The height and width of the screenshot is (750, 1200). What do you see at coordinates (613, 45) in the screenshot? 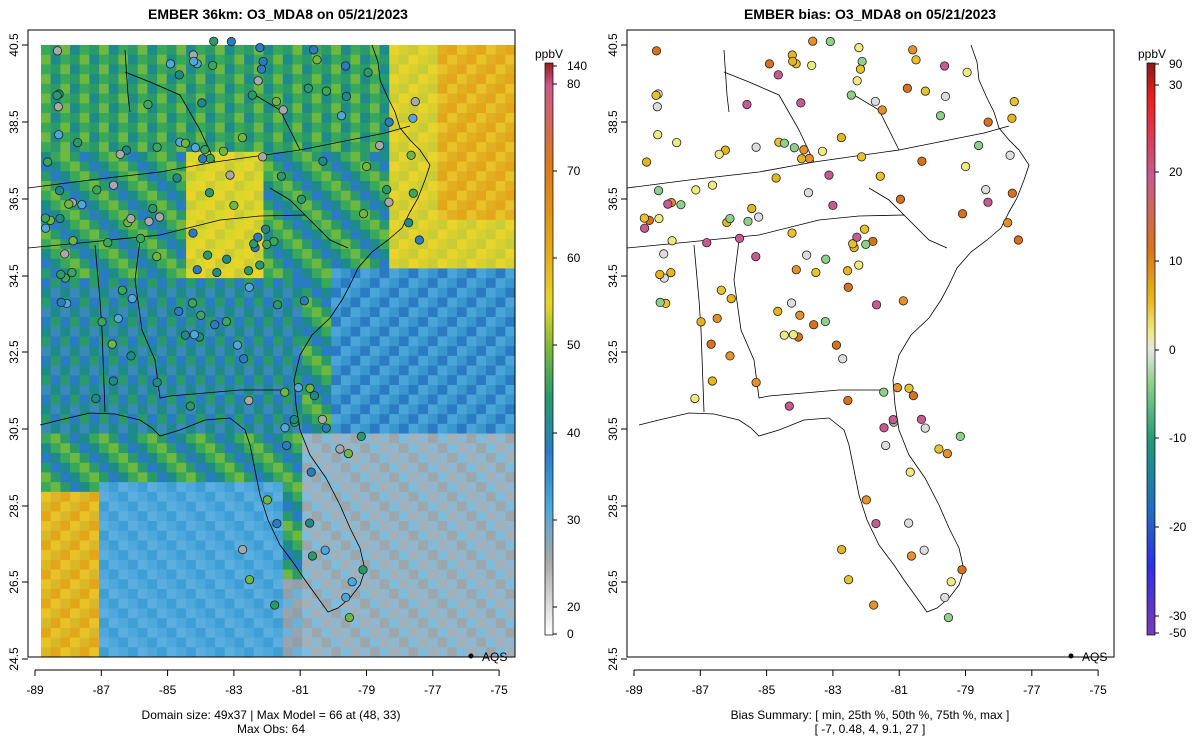
I see `lat-tick-label: 40.5` at bounding box center [613, 45].